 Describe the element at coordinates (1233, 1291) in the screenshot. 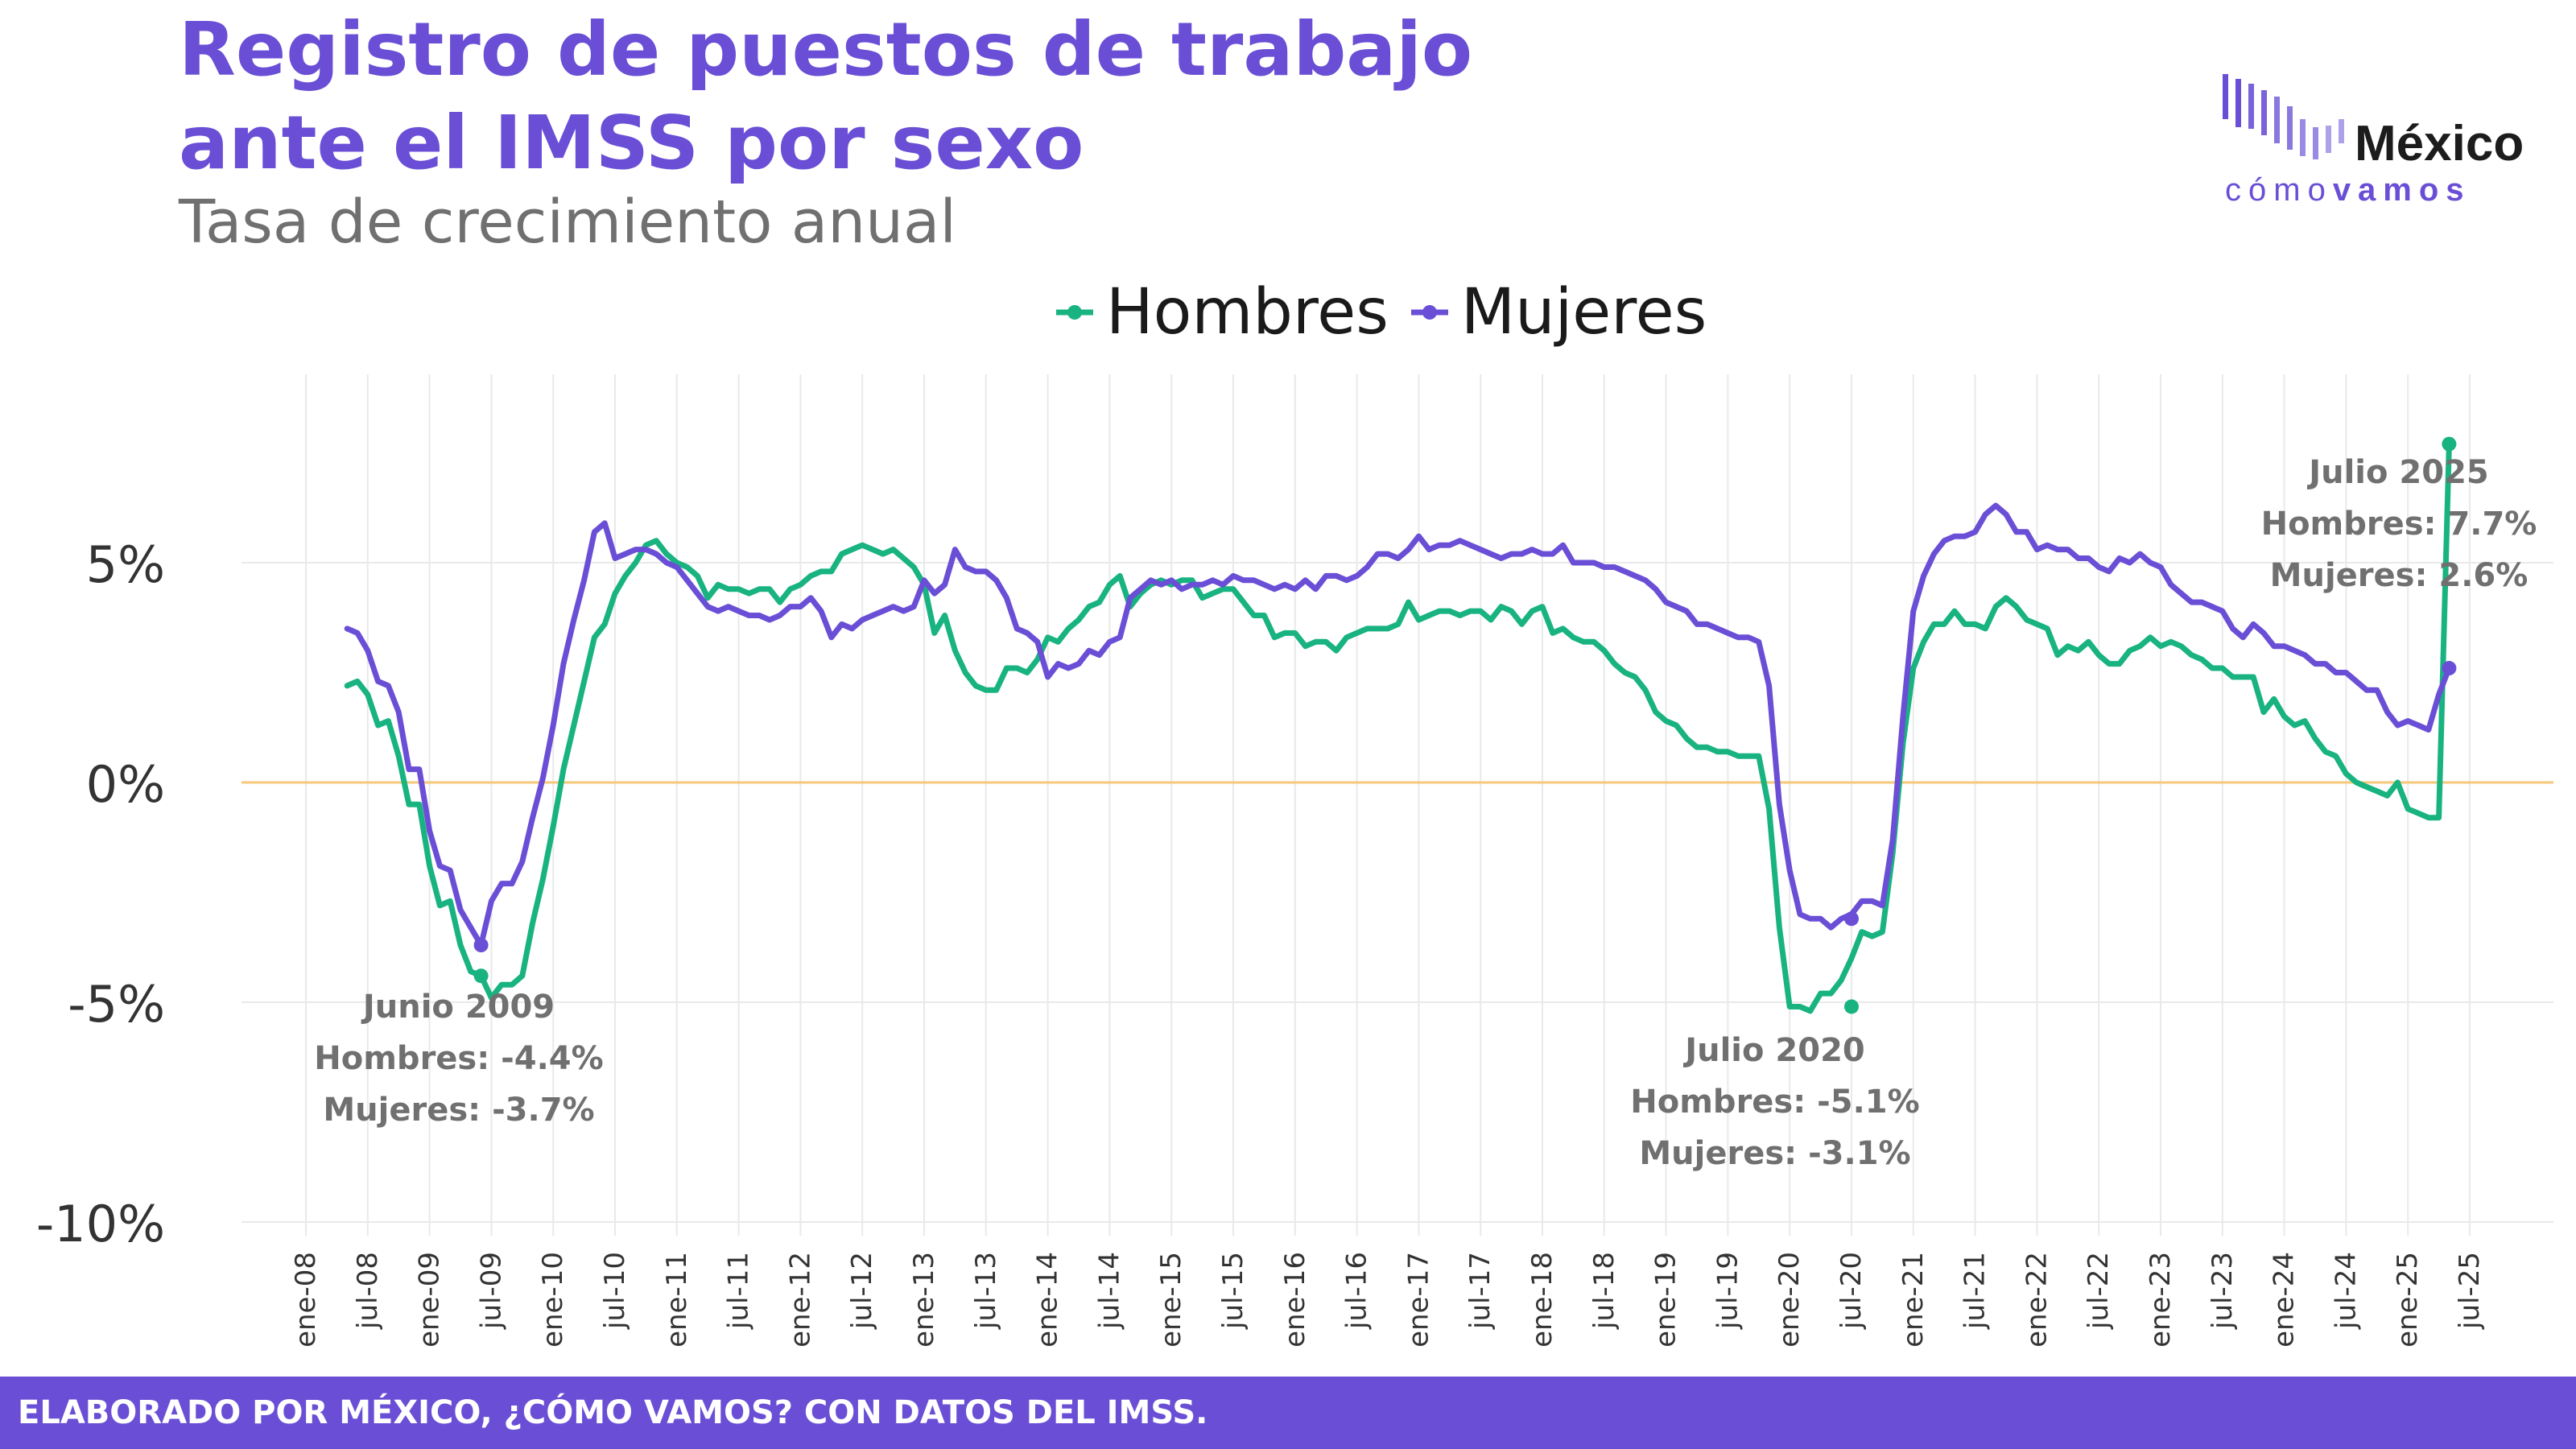

I see `x-tick-label: jul-15` at that location.